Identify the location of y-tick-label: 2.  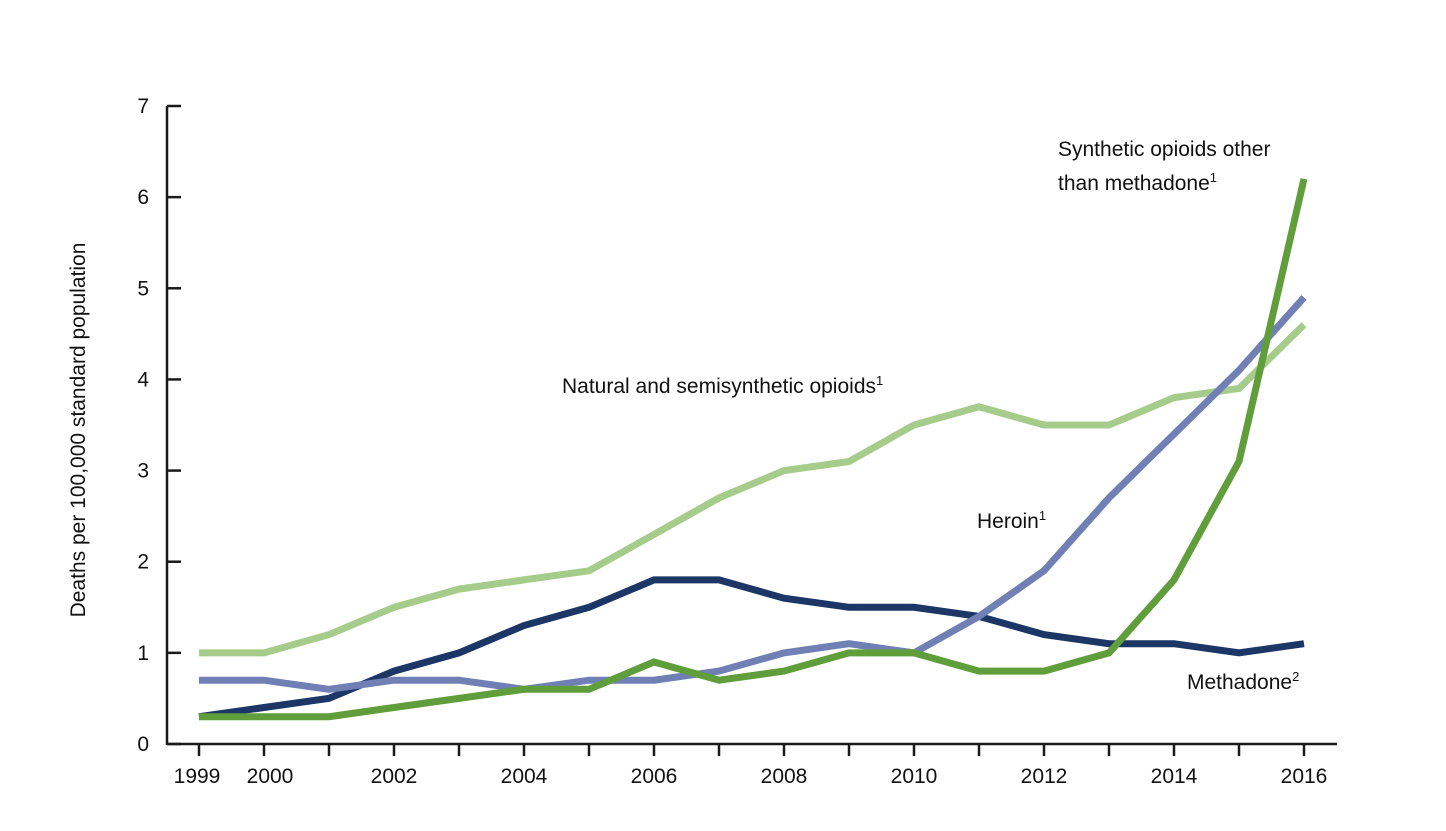
(143, 562).